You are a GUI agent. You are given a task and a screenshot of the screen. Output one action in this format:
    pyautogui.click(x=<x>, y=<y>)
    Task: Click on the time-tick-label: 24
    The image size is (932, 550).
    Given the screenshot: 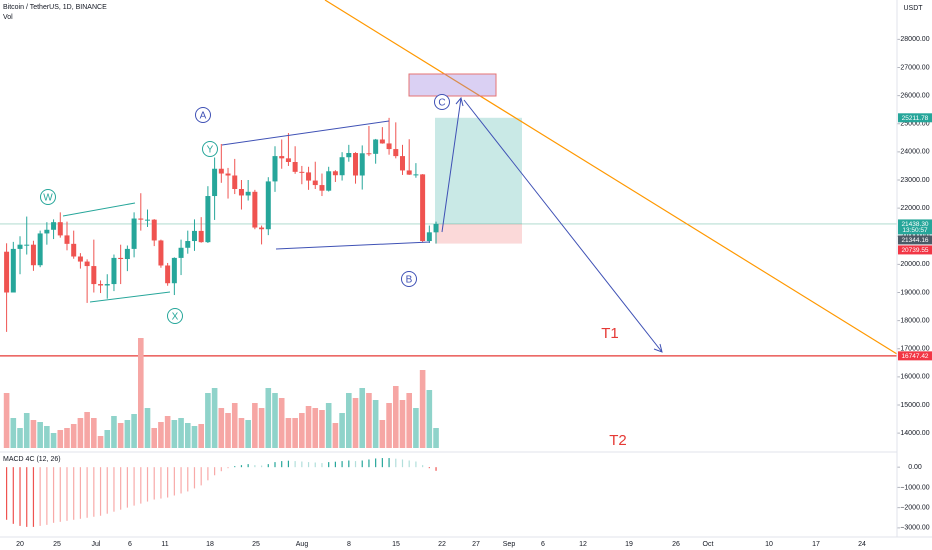 What is the action you would take?
    pyautogui.click(x=862, y=544)
    